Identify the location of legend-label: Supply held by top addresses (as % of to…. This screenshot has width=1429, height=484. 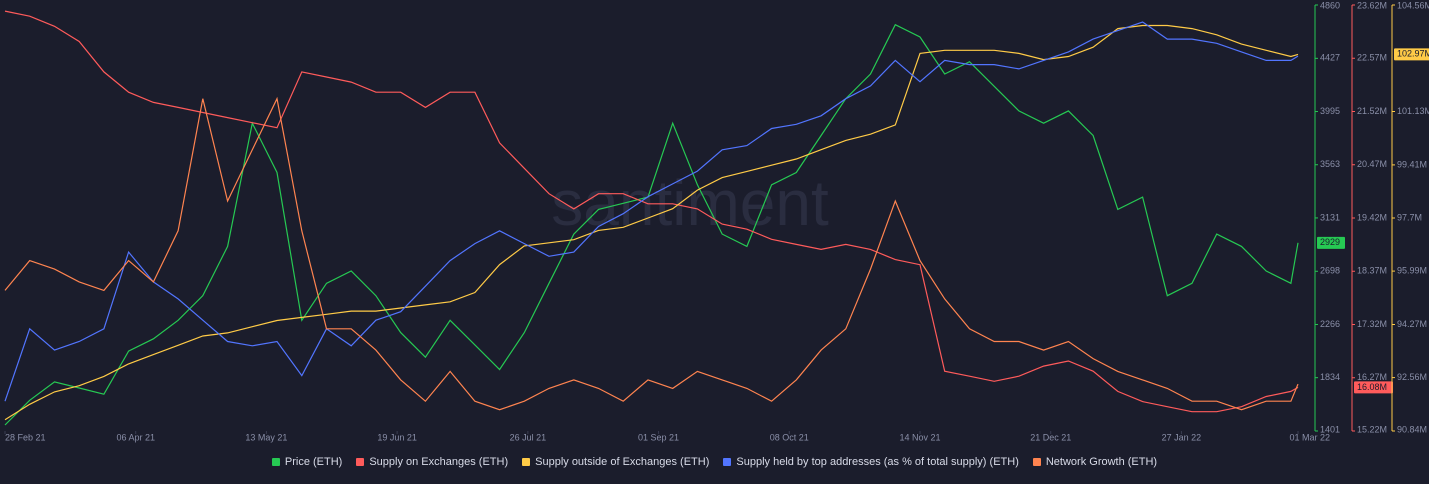
(877, 462).